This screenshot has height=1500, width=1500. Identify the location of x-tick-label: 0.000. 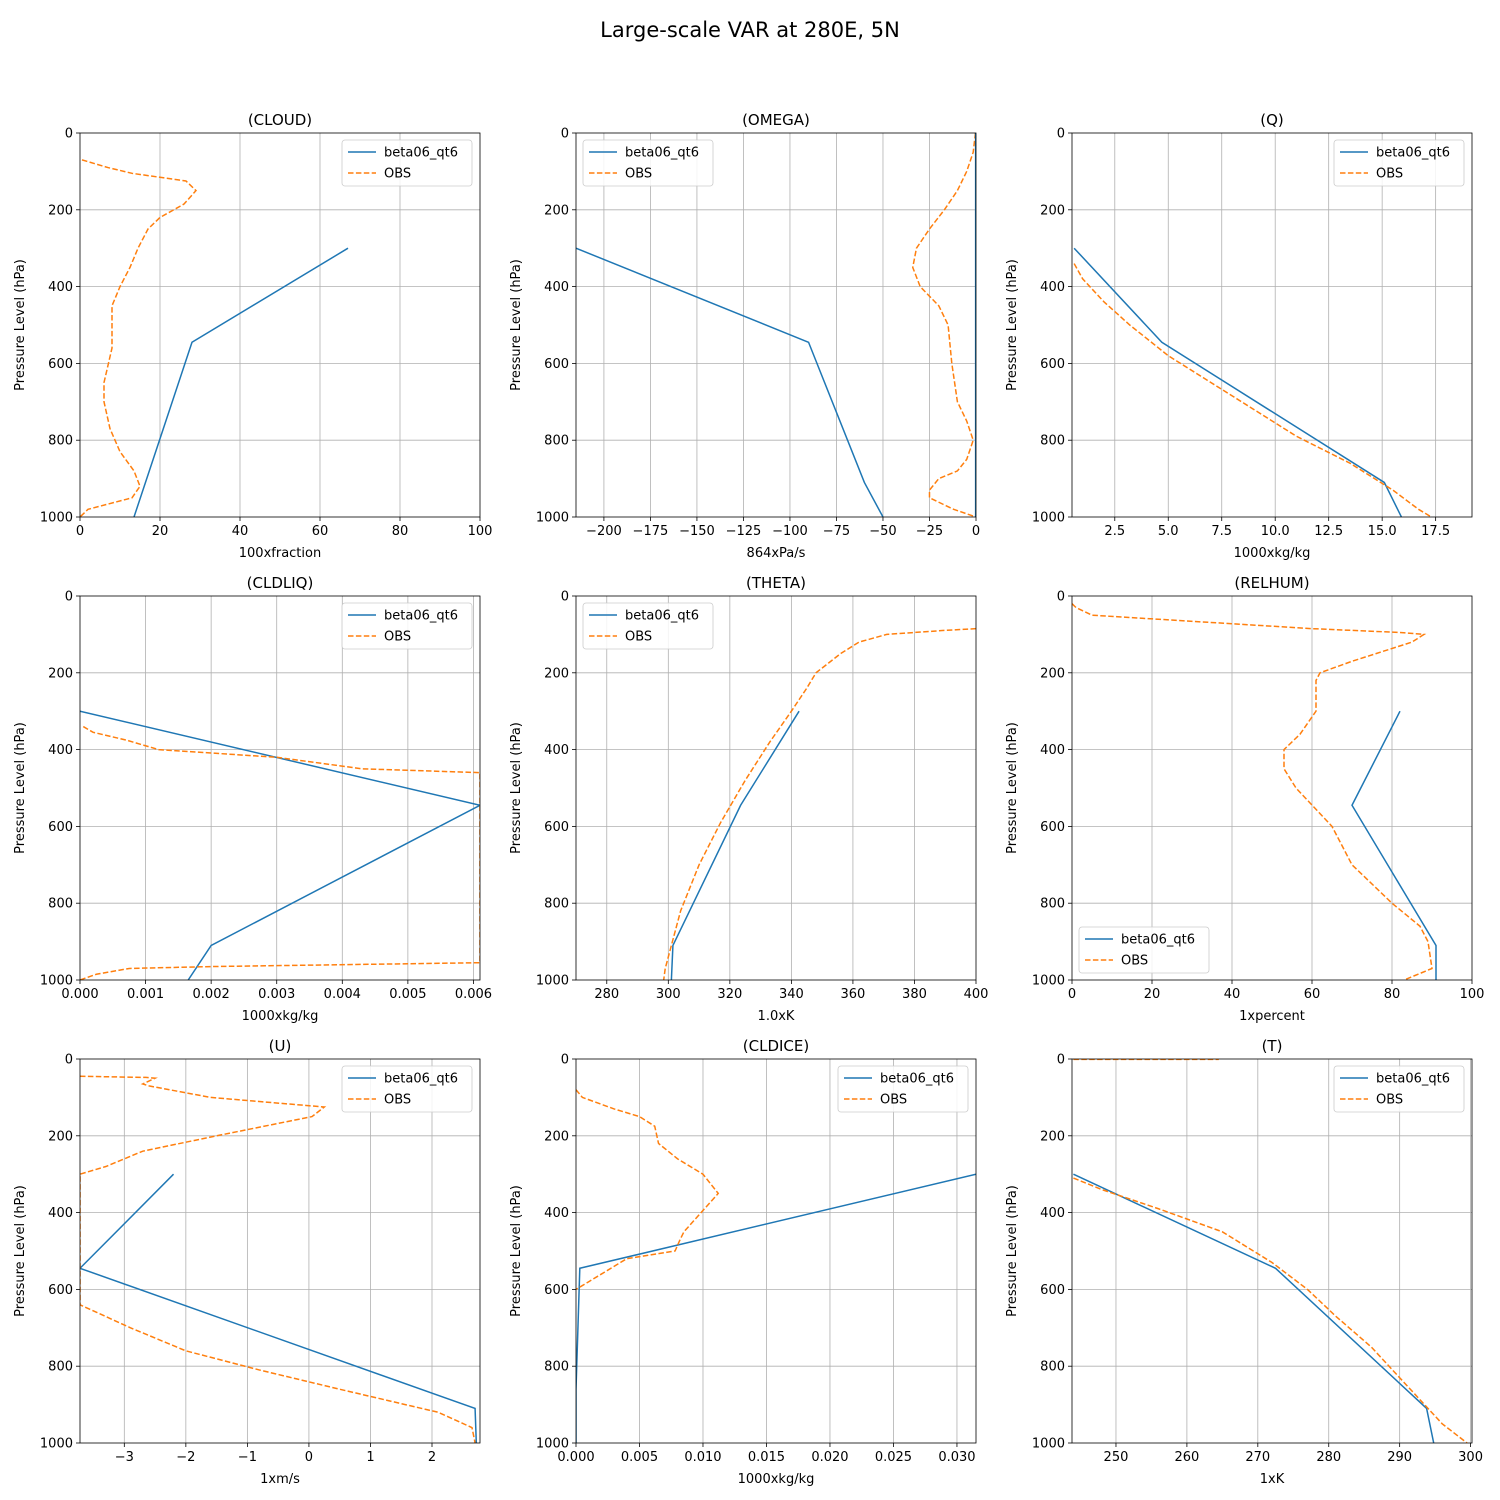
(575, 1457).